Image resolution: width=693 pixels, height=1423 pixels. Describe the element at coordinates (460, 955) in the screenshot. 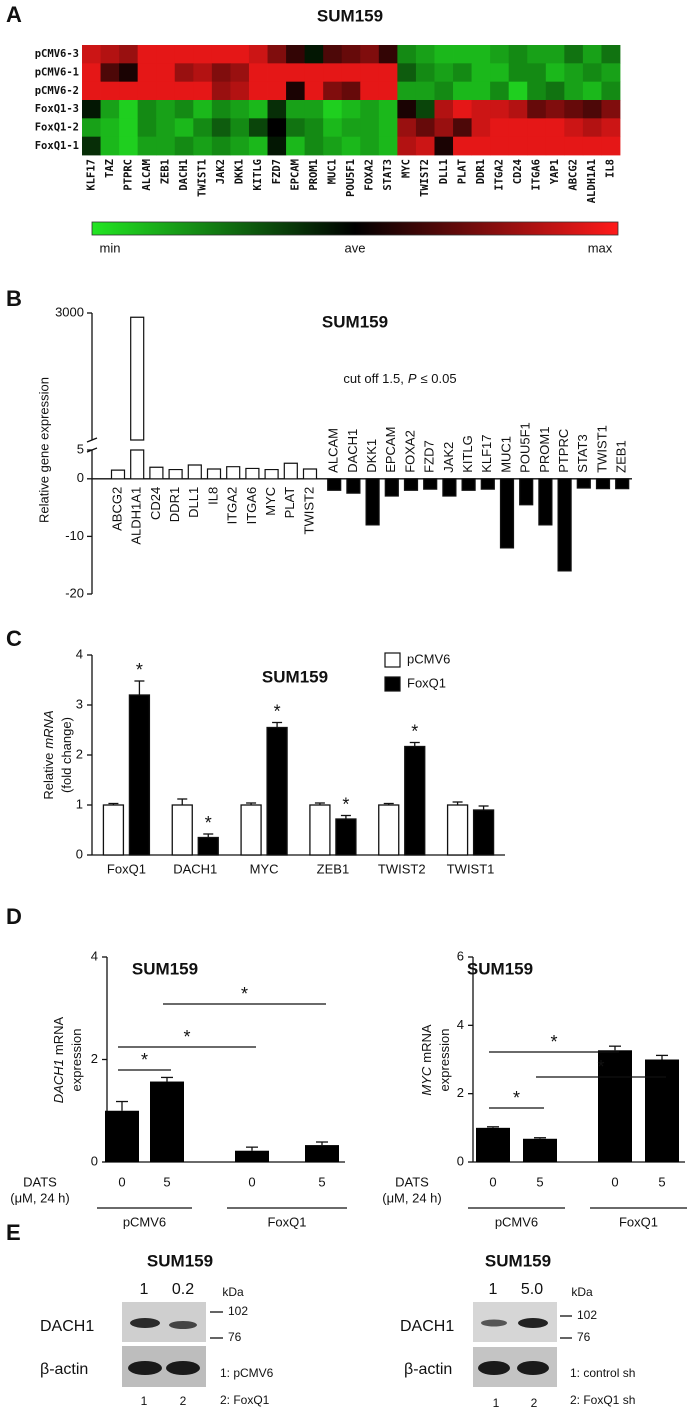

I see `y-tick-label: 6` at that location.